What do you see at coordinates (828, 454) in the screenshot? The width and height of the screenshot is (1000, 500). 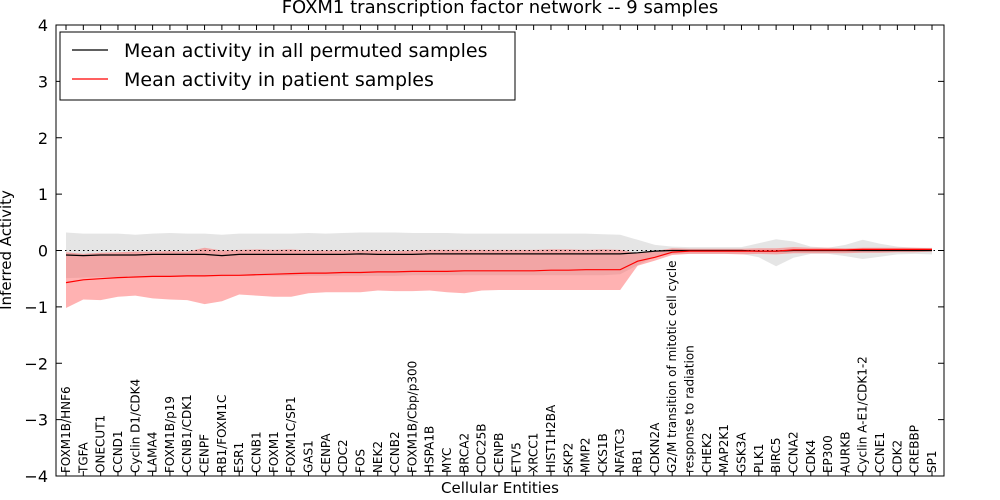 I see `x-category-label: EP300` at bounding box center [828, 454].